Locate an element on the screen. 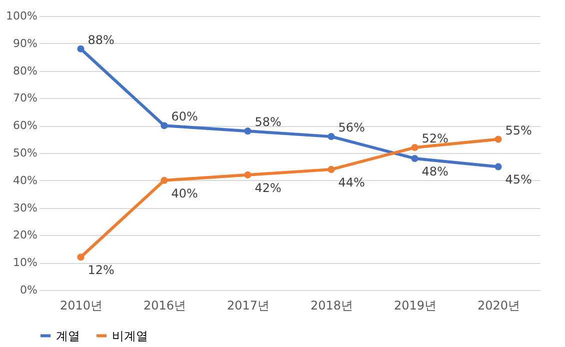  legend-label: 비계열 is located at coordinates (130, 335).